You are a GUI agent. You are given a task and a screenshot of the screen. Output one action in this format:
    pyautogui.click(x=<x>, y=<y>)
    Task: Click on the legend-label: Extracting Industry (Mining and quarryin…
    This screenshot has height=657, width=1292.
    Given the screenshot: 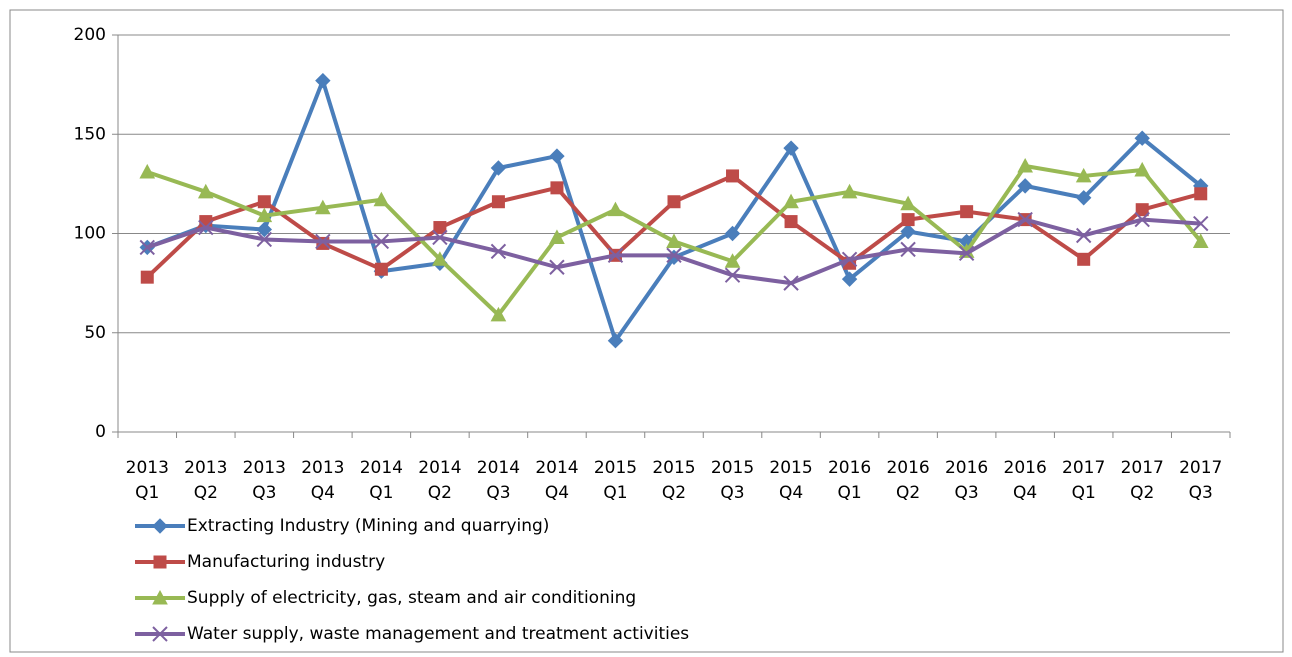 What is the action you would take?
    pyautogui.click(x=368, y=526)
    